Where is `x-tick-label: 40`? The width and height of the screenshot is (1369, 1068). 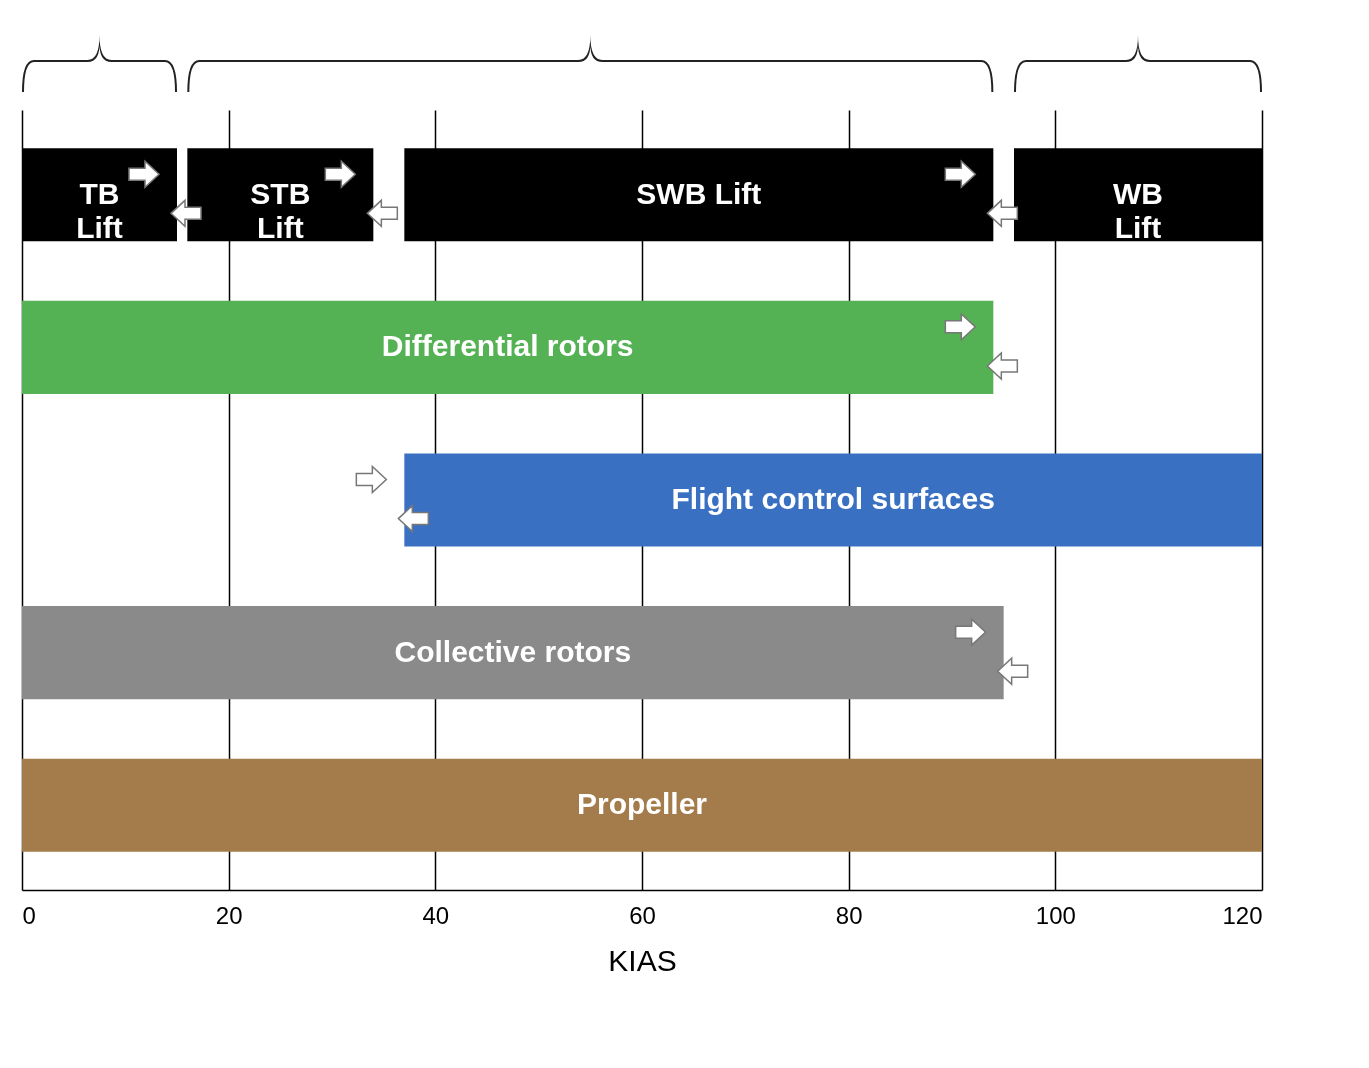 x-tick-label: 40 is located at coordinates (436, 915).